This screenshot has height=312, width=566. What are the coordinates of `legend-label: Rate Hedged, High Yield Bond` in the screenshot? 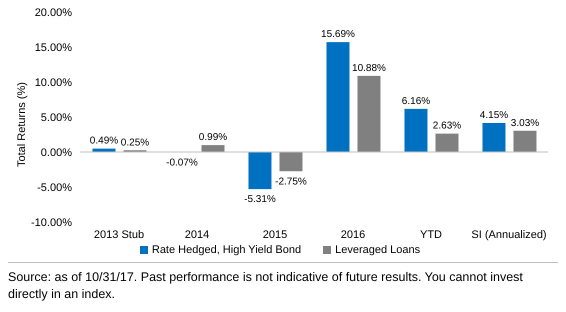 It's located at (227, 250).